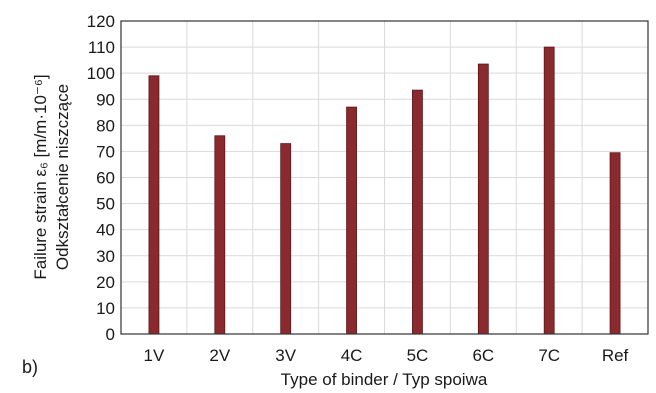 This screenshot has height=393, width=656. What do you see at coordinates (62, 177) in the screenshot?
I see `y-axis-title-line2: Odkształcenie niszczące` at bounding box center [62, 177].